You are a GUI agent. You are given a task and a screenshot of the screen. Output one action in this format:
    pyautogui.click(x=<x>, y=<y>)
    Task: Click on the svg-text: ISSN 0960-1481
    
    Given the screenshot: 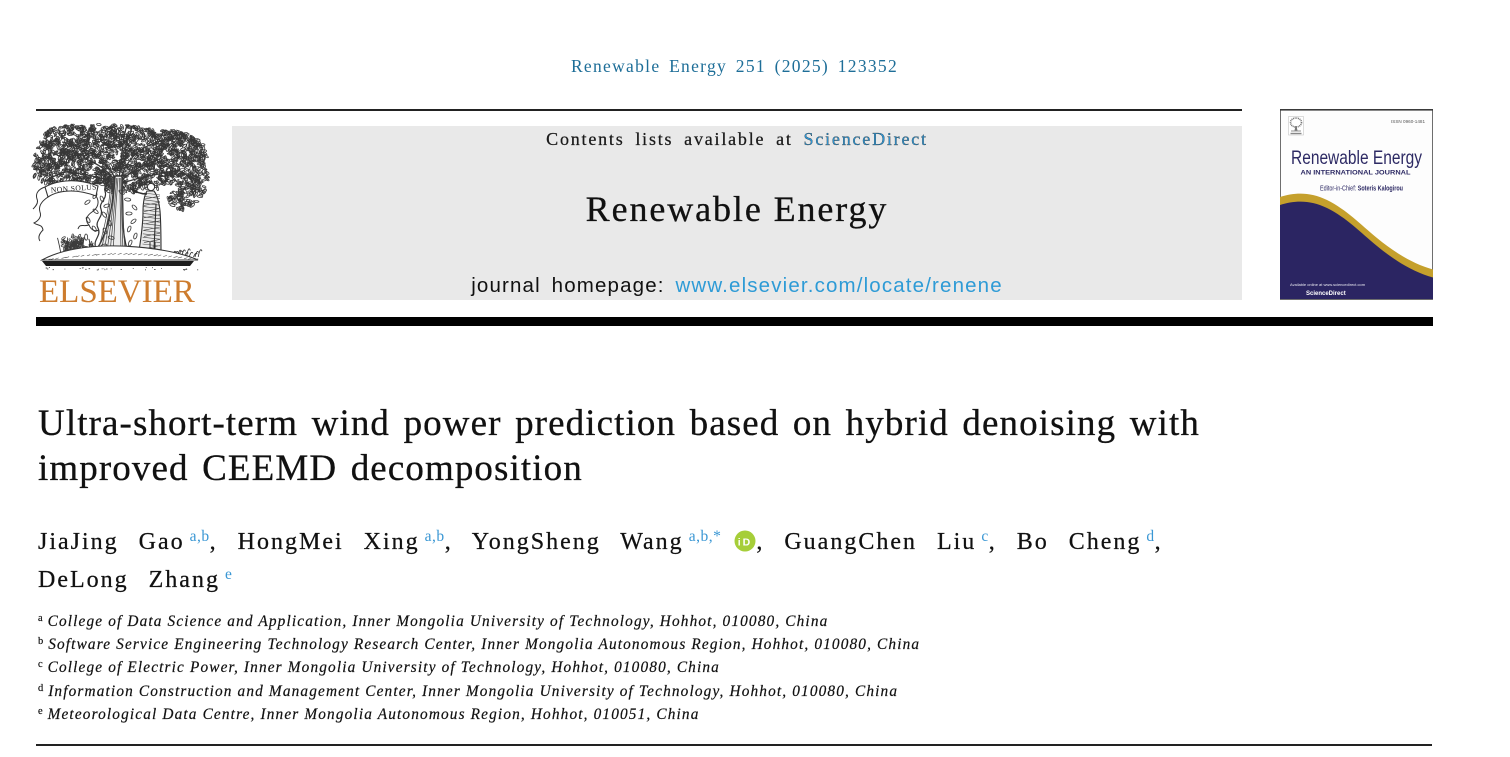 What is the action you would take?
    pyautogui.click(x=1408, y=121)
    